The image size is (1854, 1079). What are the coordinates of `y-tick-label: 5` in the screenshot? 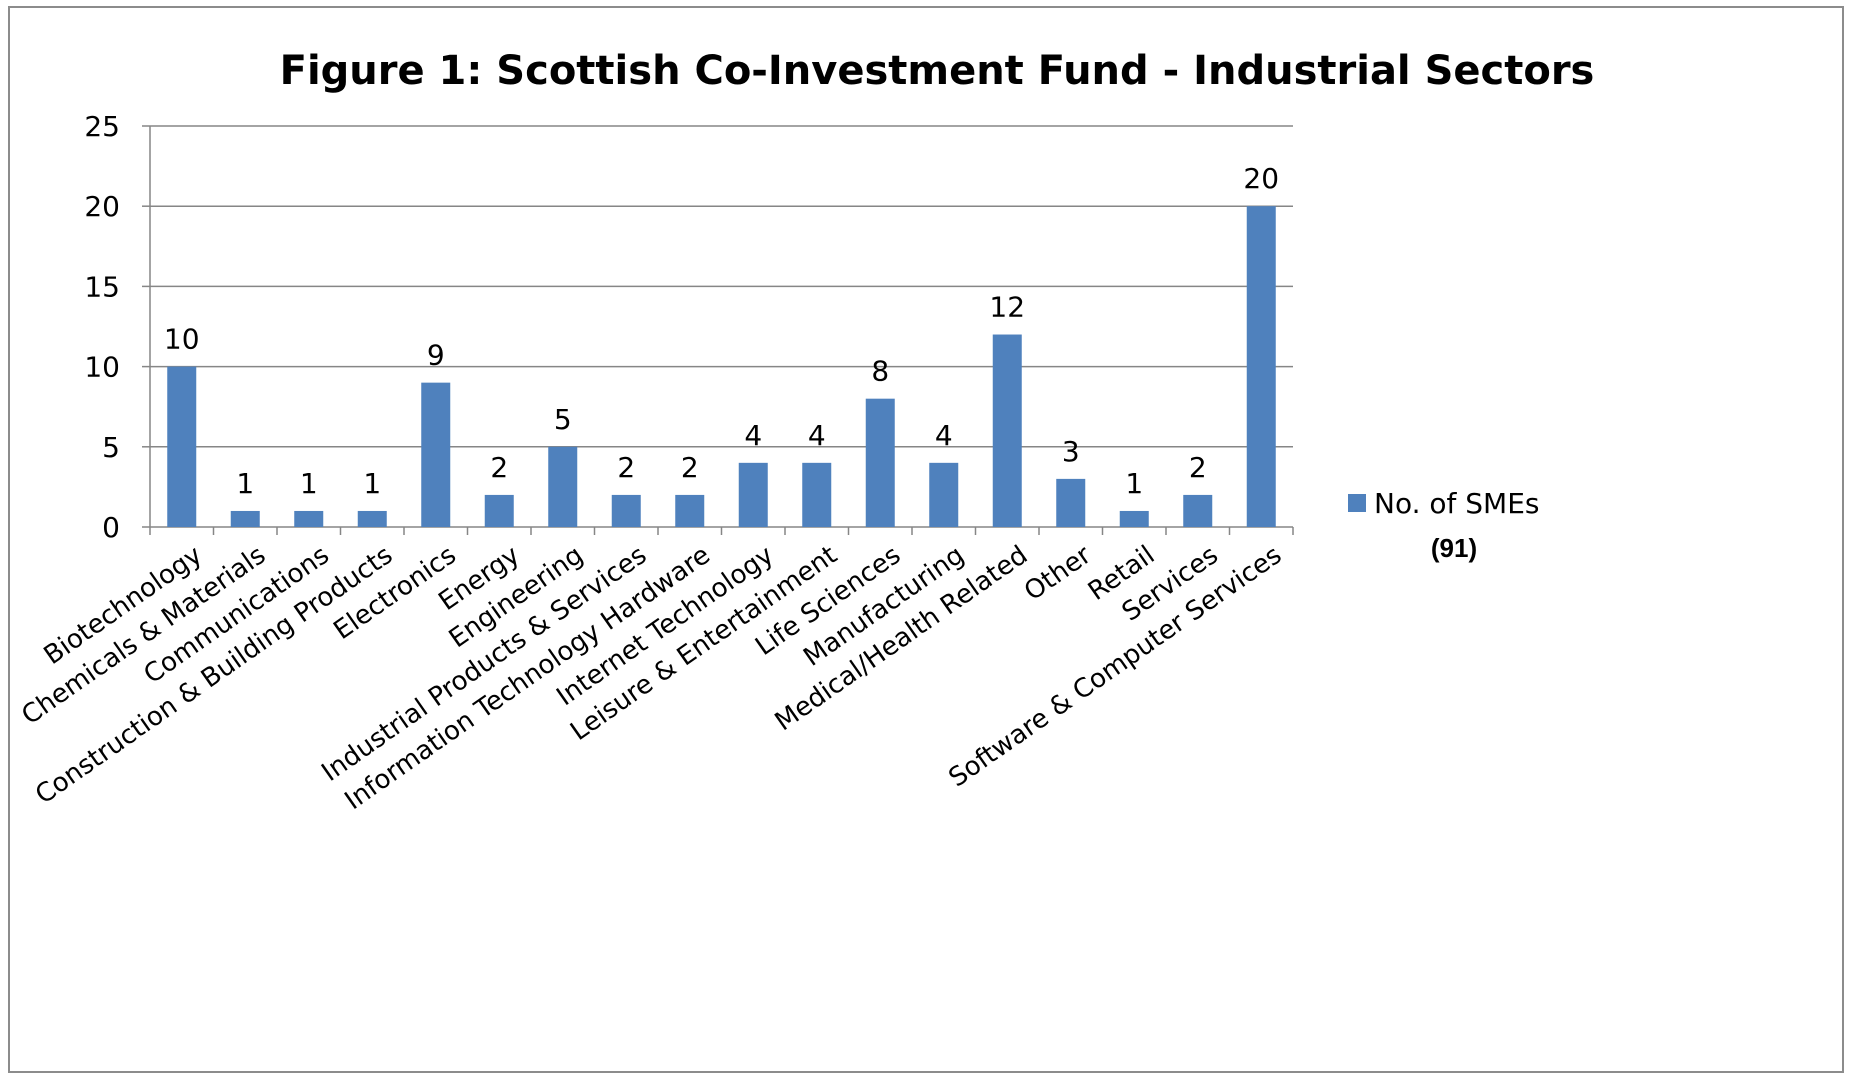 It's located at (111, 447).